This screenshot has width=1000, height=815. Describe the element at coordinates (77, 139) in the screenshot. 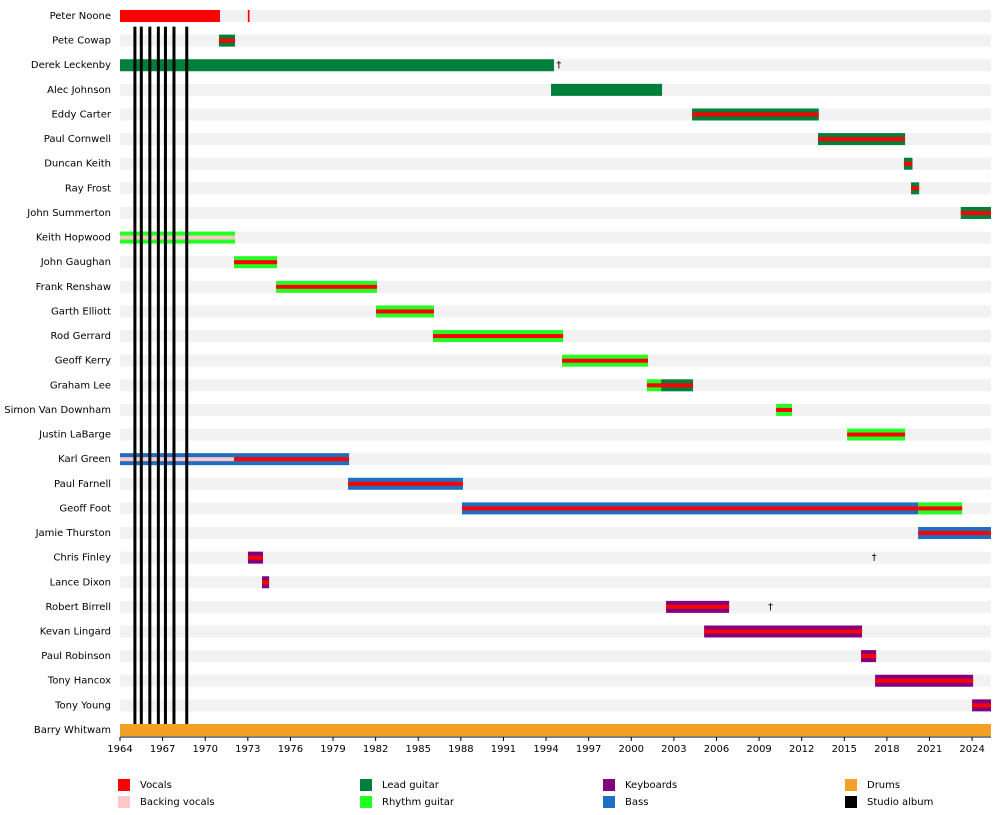

I see `member-name: Paul Cornwell` at that location.